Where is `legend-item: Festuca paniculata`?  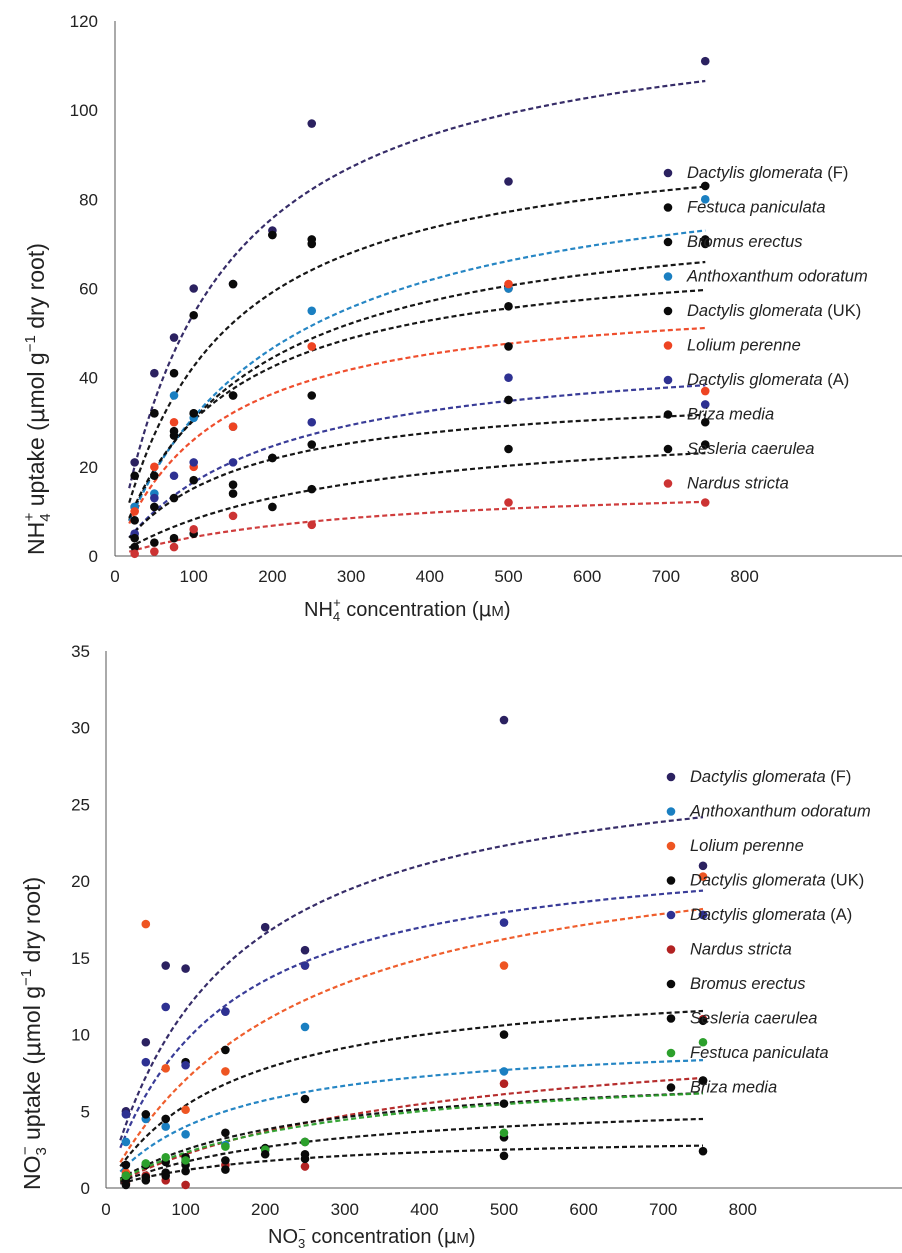 legend-item: Festuca paniculata is located at coordinates (744, 208).